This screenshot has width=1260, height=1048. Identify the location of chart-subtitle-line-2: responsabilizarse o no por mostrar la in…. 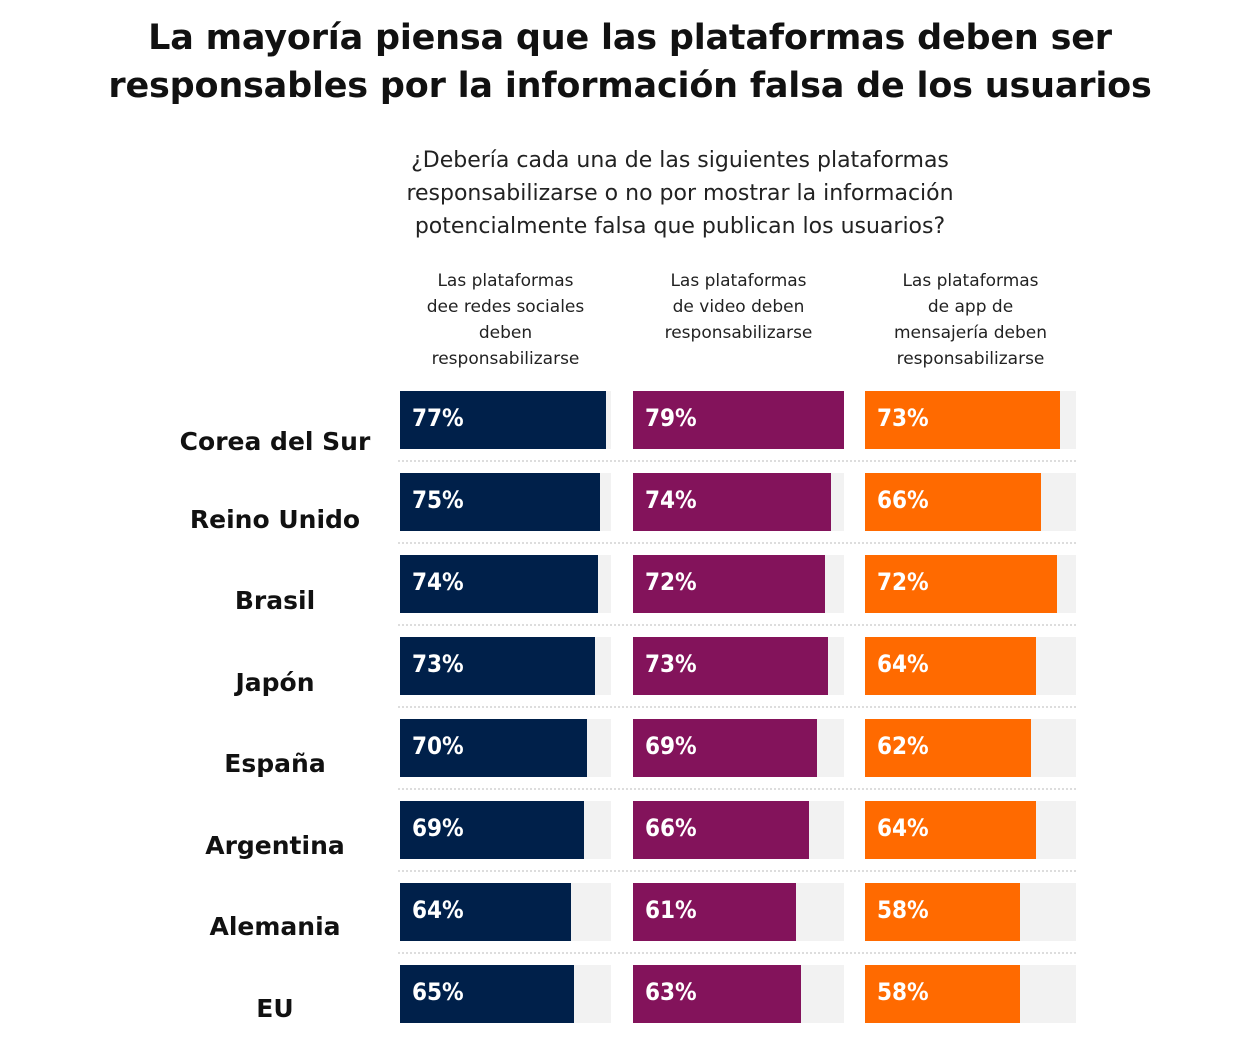
(680, 193).